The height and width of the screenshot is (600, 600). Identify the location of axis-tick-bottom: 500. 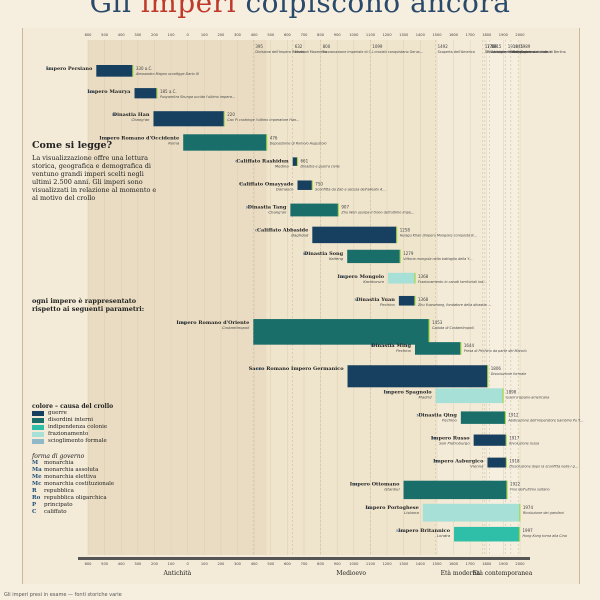
(105, 564).